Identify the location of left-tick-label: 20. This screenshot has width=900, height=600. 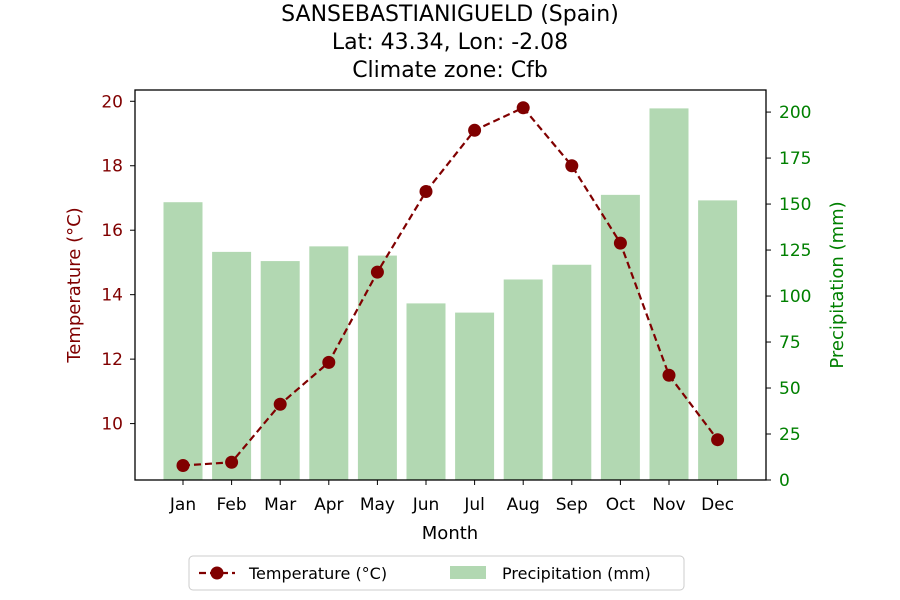
(112, 102).